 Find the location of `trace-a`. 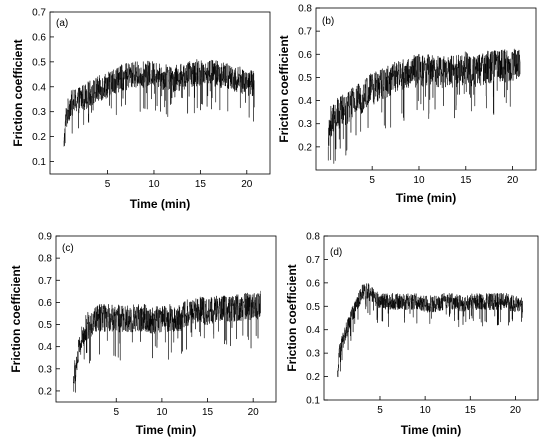

trace-a is located at coordinates (159, 103).